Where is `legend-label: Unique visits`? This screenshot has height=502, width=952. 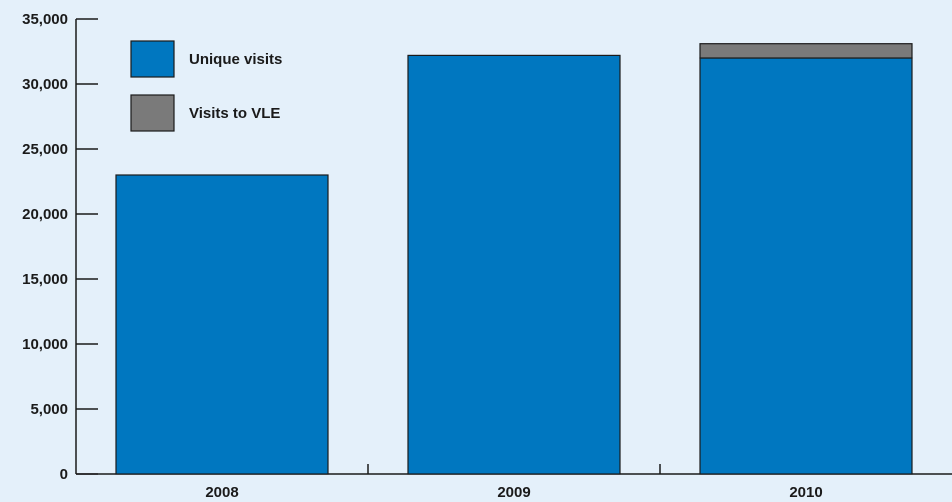
legend-label: Unique visits is located at coordinates (235, 59).